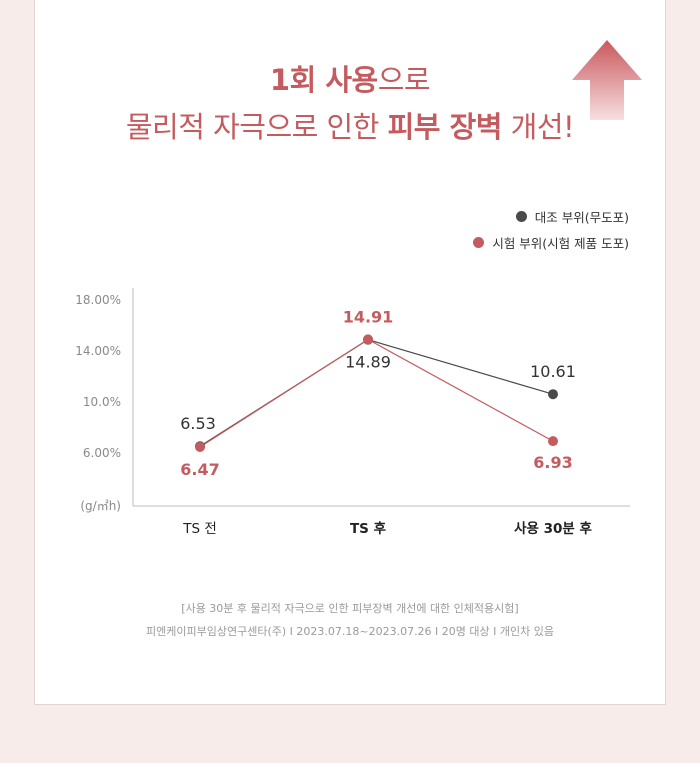 This screenshot has width=700, height=763. I want to click on legend-dot-control, so click(521, 216).